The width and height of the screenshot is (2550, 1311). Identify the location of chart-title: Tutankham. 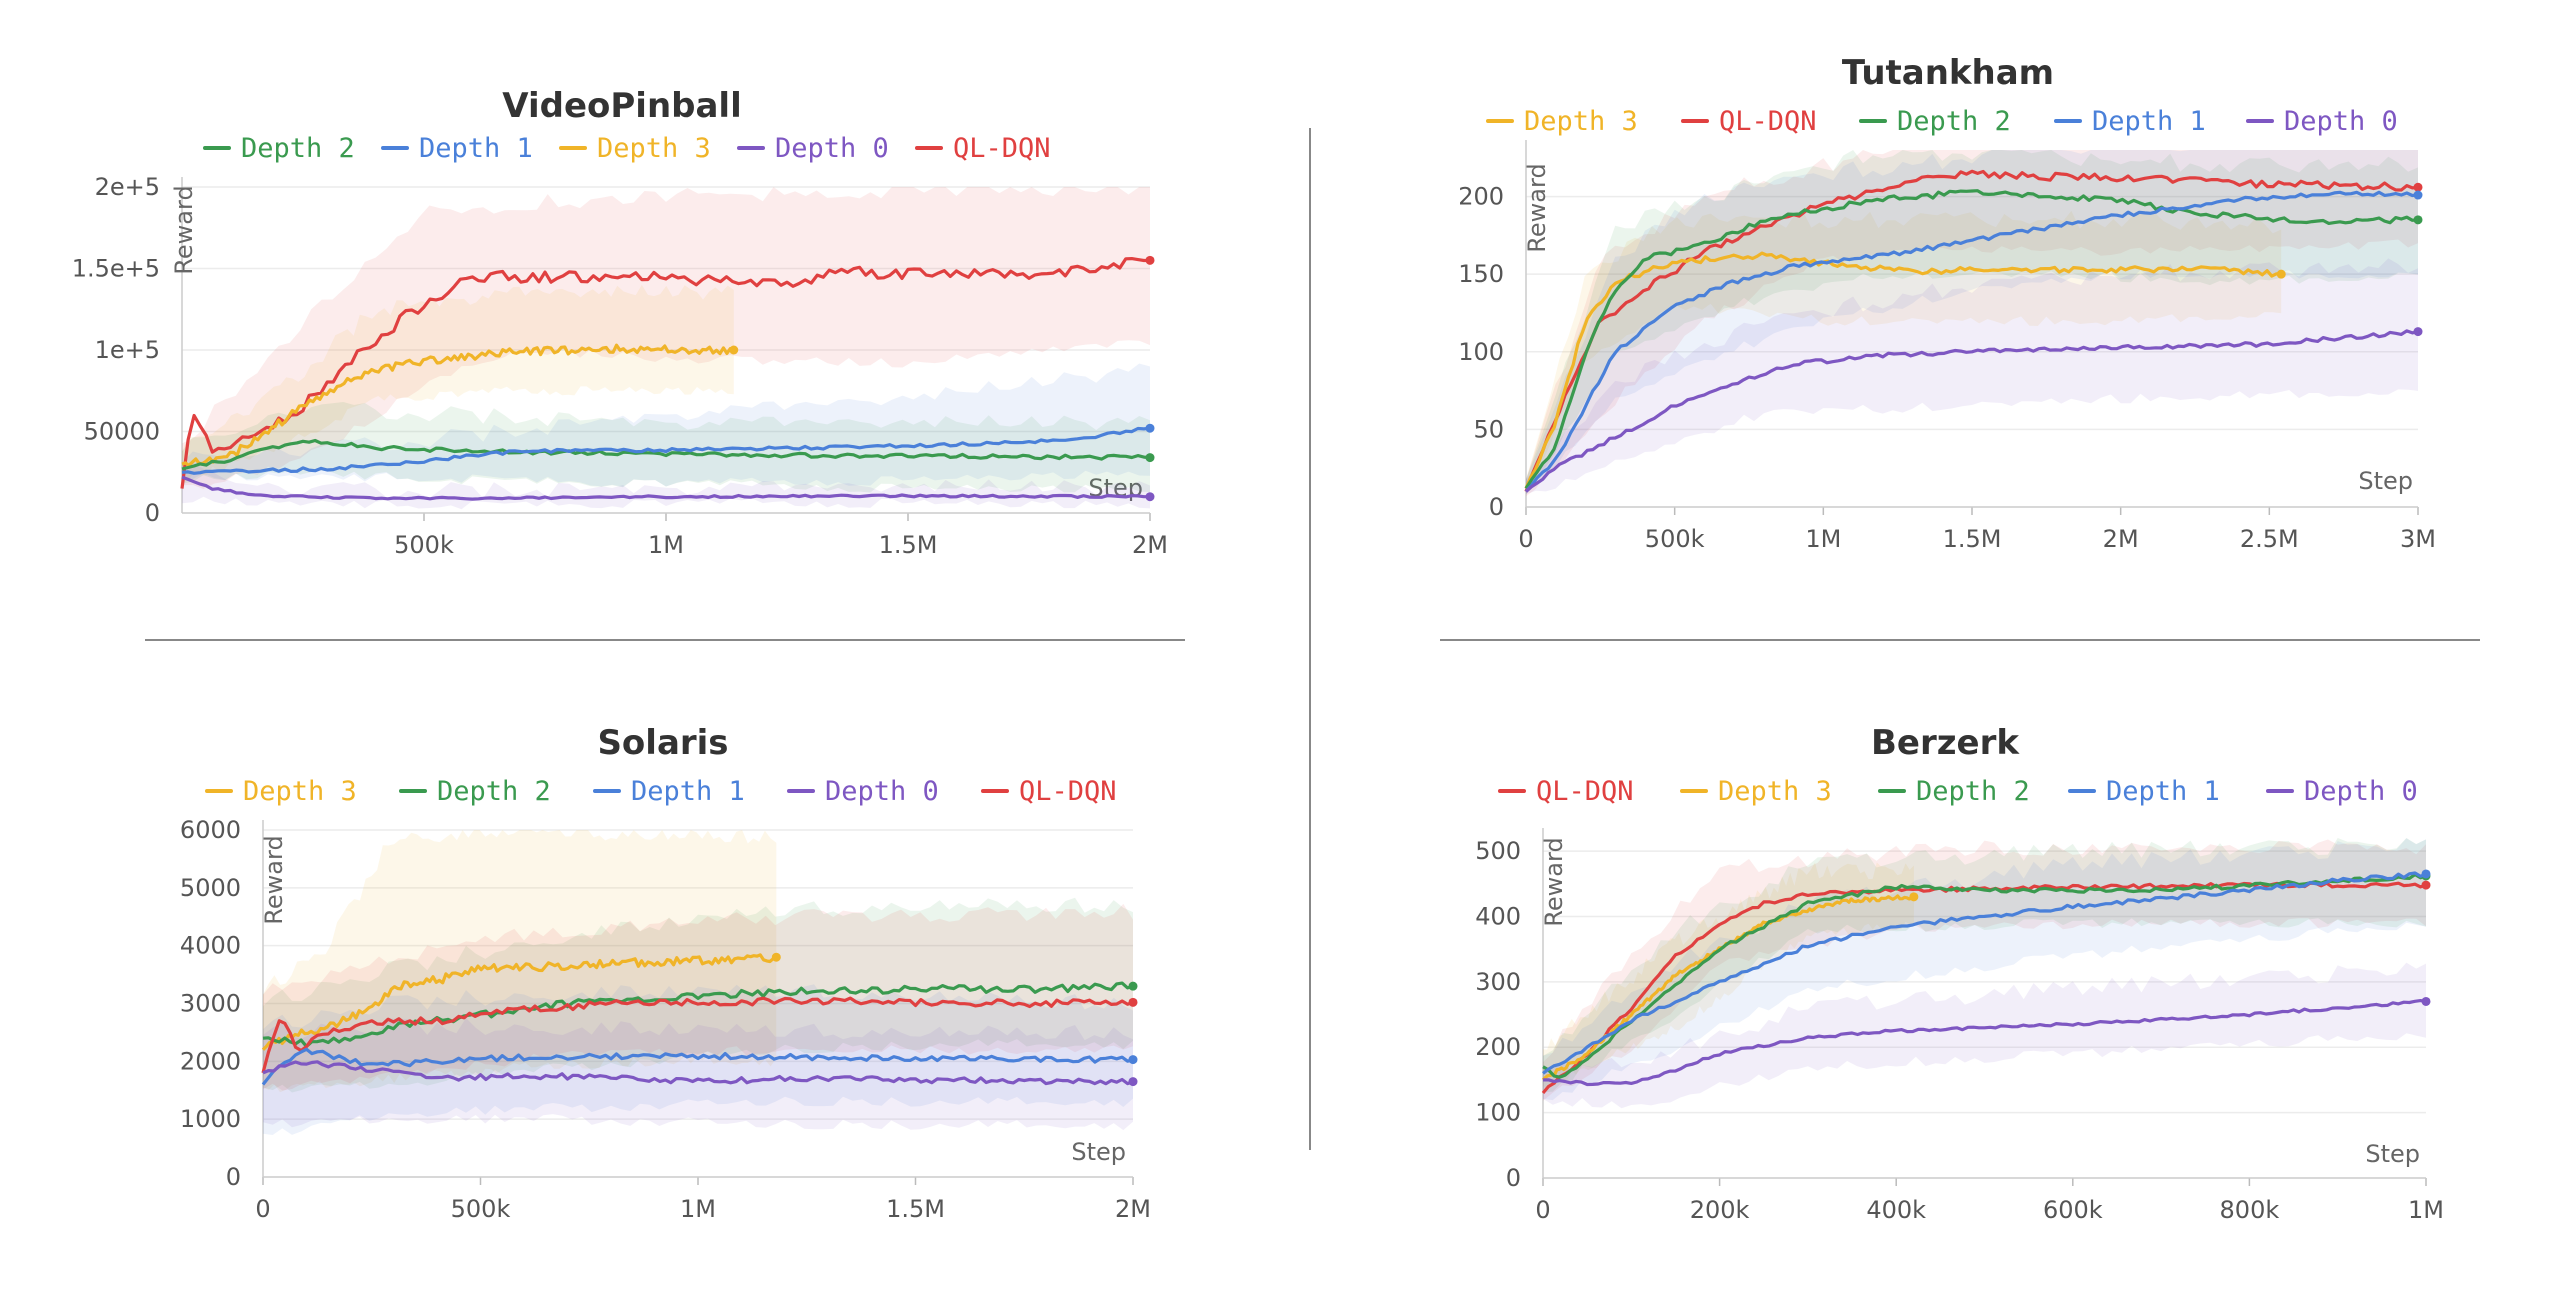
(1948, 73).